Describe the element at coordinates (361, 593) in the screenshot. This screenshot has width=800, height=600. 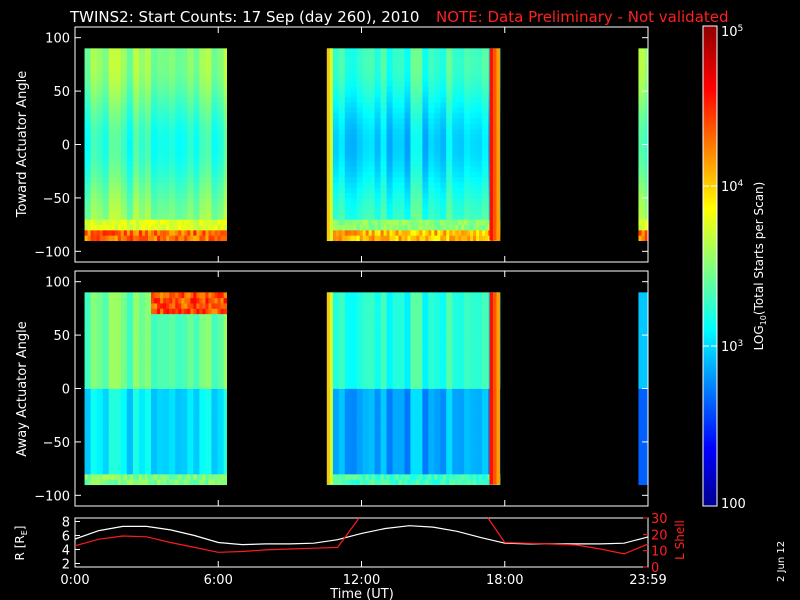
I see `x-axis-label: Time (UT)` at that location.